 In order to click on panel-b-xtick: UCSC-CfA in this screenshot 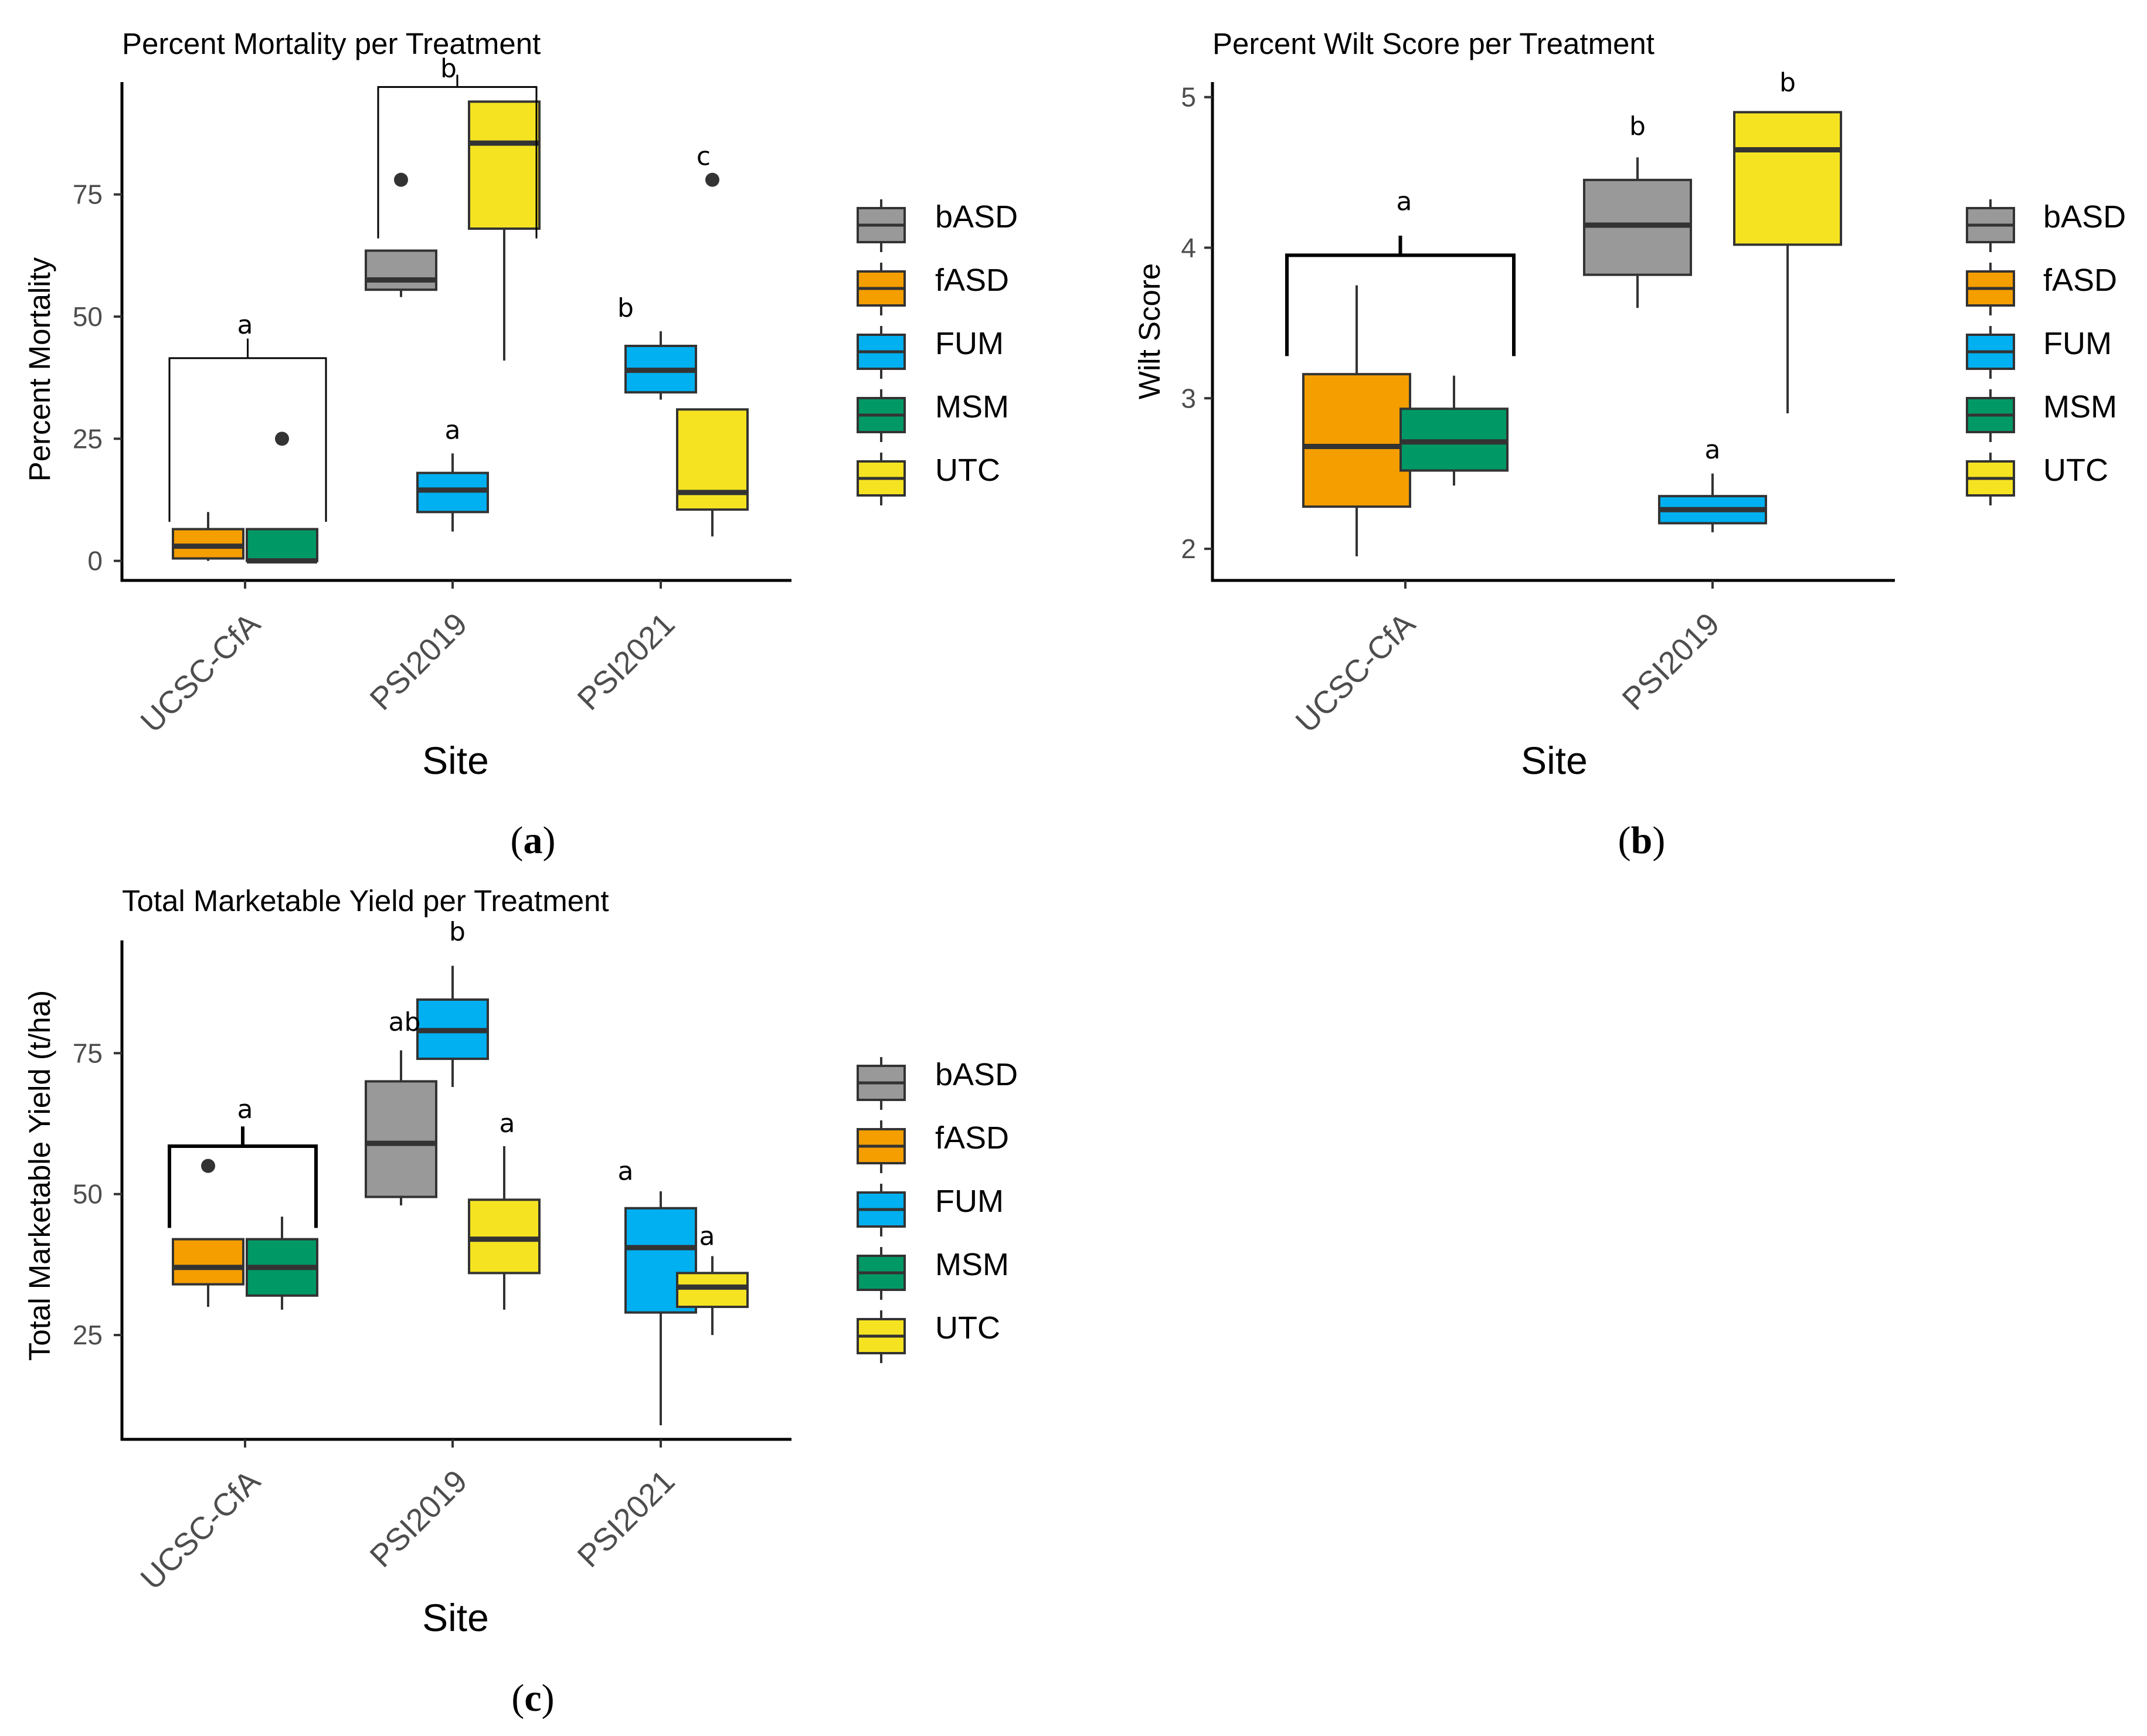, I will do `click(1355, 672)`.